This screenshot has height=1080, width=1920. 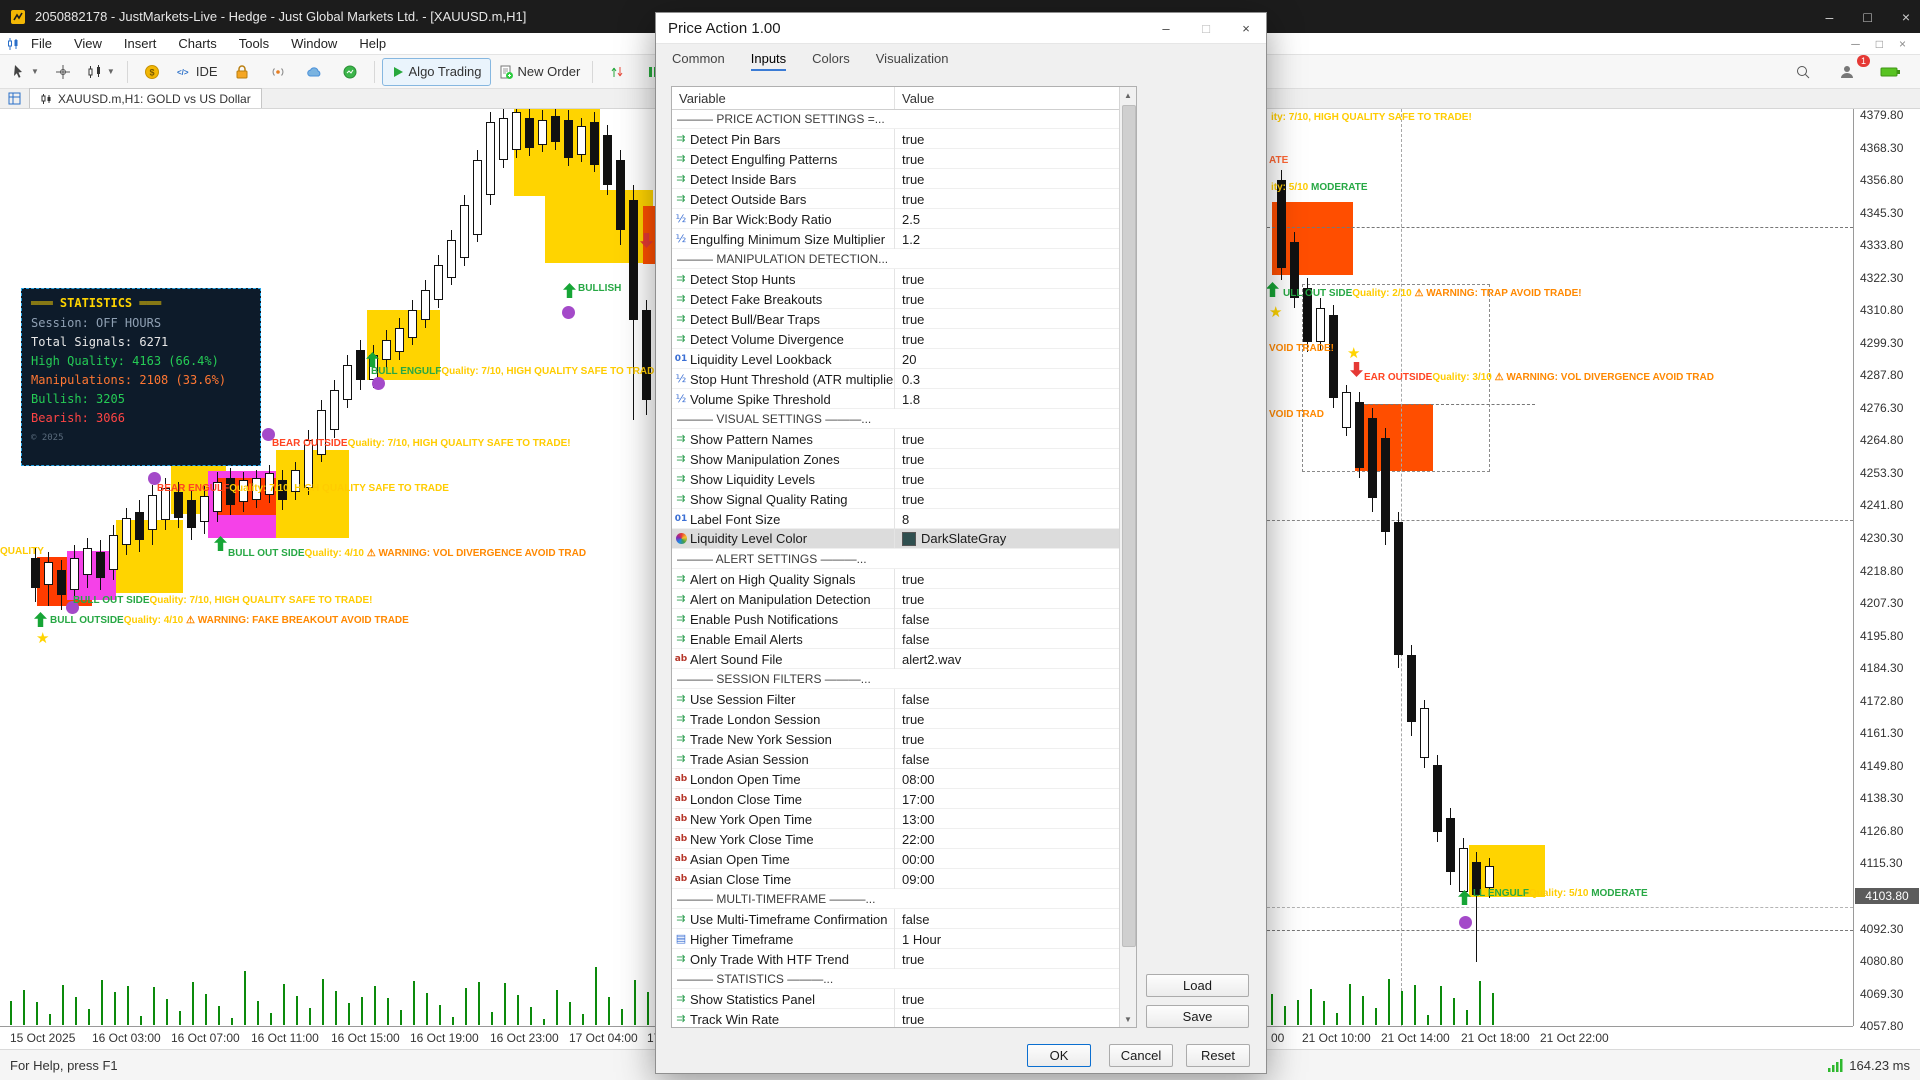 What do you see at coordinates (896, 159) in the screenshot?
I see `param-row: ⇉ Detect Engulfing Patterns true` at bounding box center [896, 159].